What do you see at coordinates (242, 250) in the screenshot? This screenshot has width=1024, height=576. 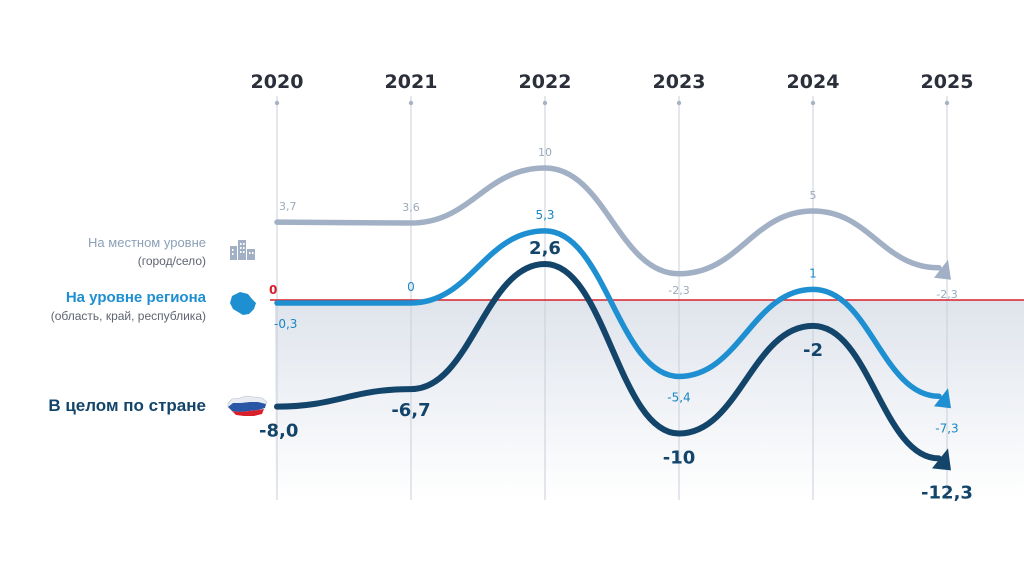 I see `buildings-icon` at bounding box center [242, 250].